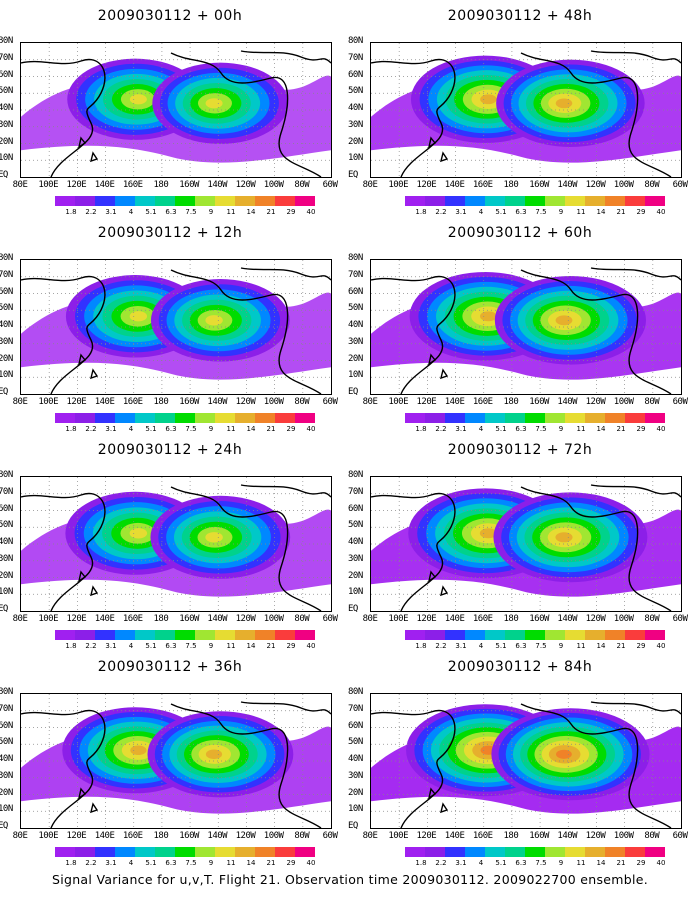 The image size is (700, 900). I want to click on latitude-label: 80N, so click(6, 692).